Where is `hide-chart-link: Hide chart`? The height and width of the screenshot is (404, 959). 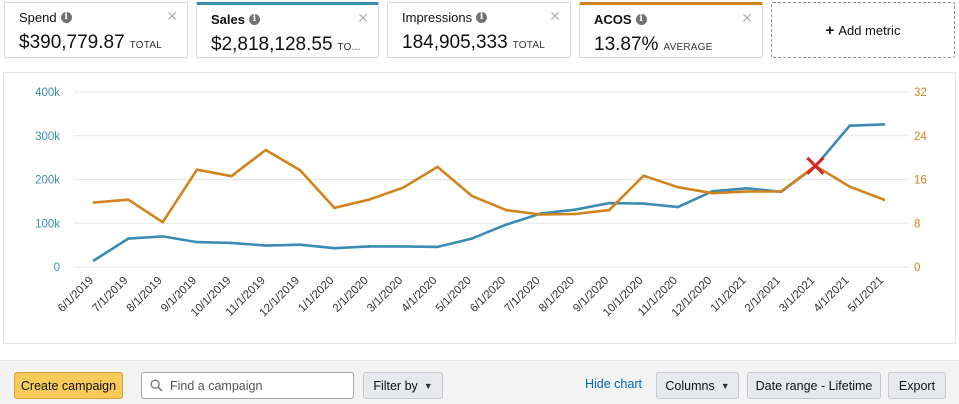 hide-chart-link: Hide chart is located at coordinates (613, 384).